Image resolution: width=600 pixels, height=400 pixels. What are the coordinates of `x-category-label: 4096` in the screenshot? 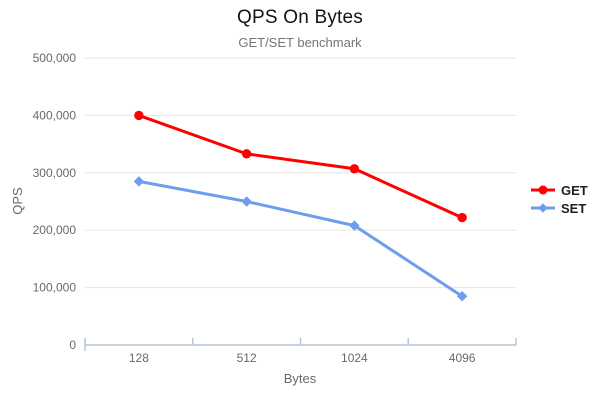 It's located at (462, 358).